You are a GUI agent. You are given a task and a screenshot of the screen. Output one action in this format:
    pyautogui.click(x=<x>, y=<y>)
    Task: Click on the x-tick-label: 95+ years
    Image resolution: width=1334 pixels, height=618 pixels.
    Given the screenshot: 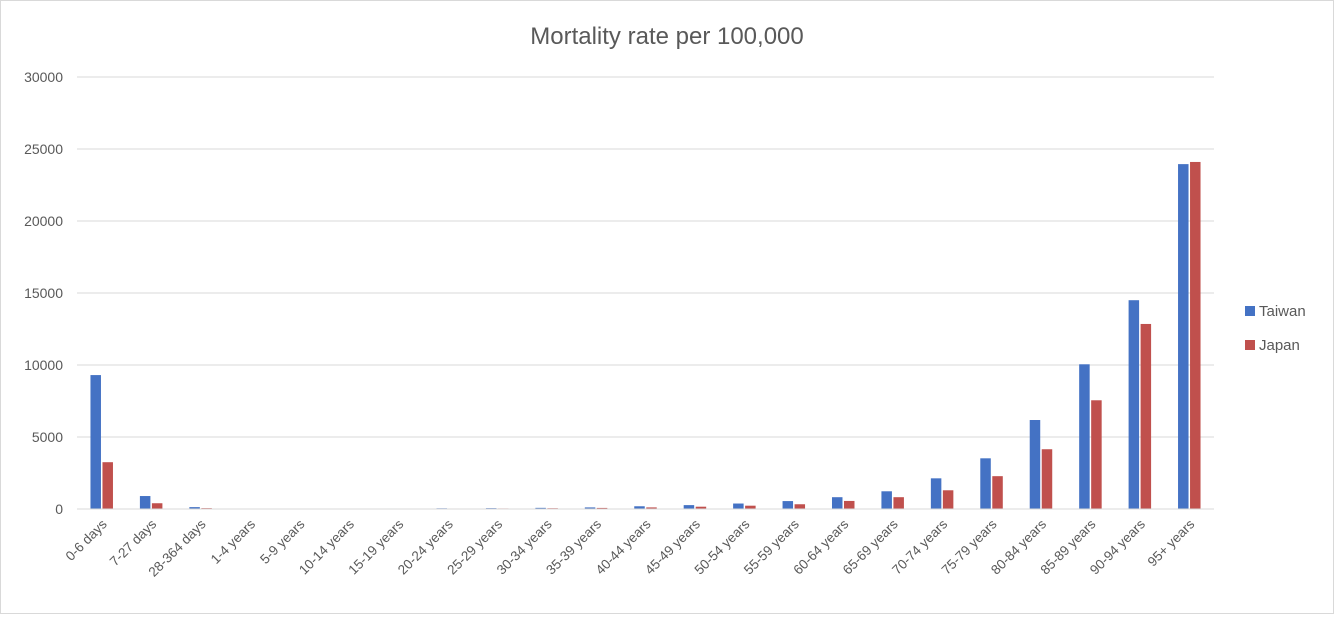 What is the action you would take?
    pyautogui.click(x=1171, y=542)
    